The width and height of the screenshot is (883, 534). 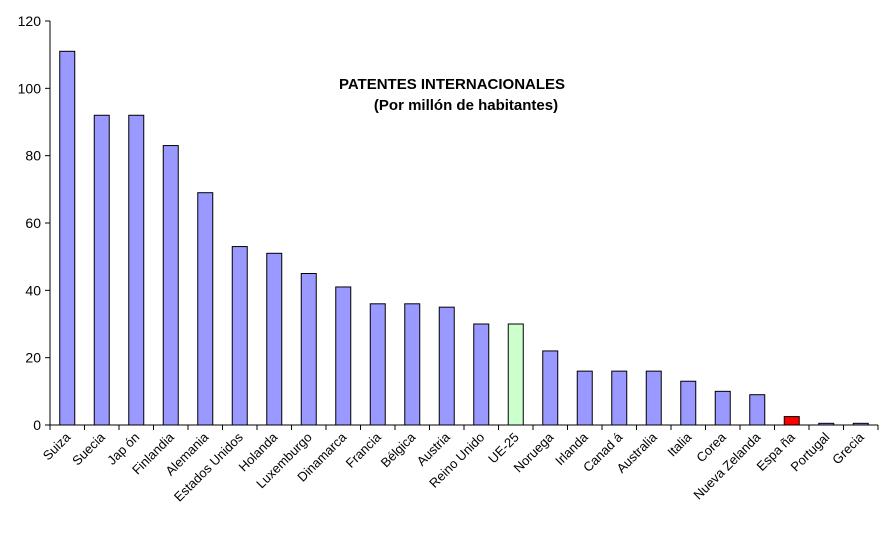 What do you see at coordinates (30, 21) in the screenshot?
I see `y-tick-label: 120` at bounding box center [30, 21].